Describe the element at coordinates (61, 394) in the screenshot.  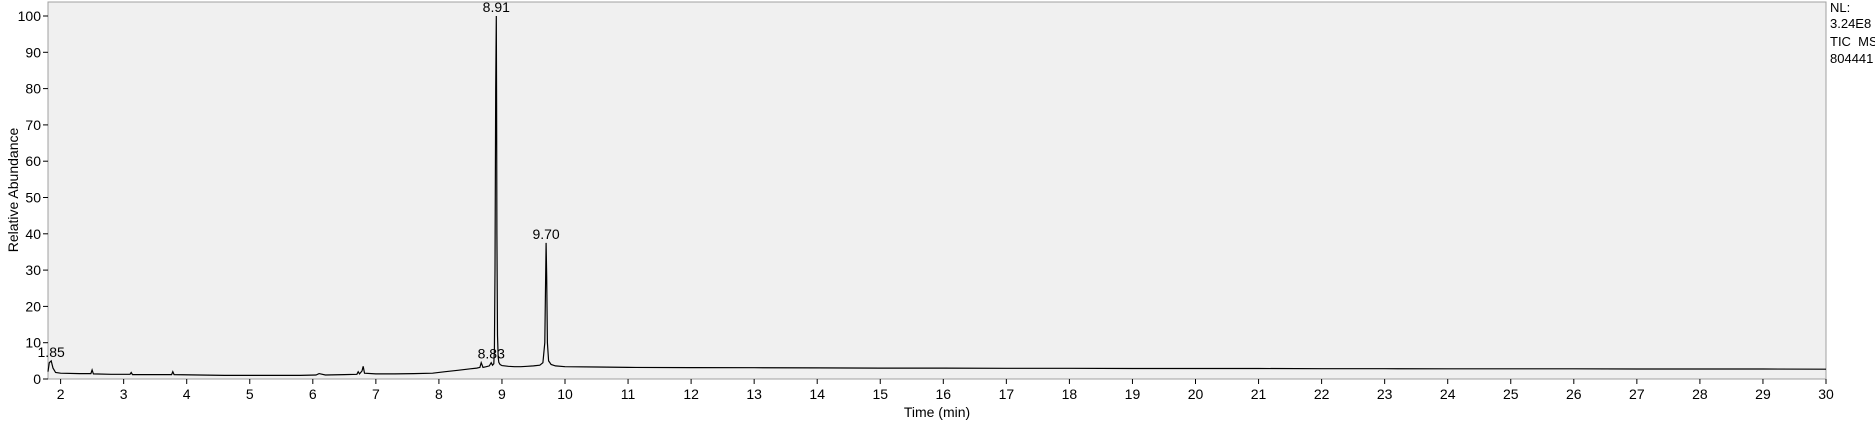
I see `x-tick-label: 2` at that location.